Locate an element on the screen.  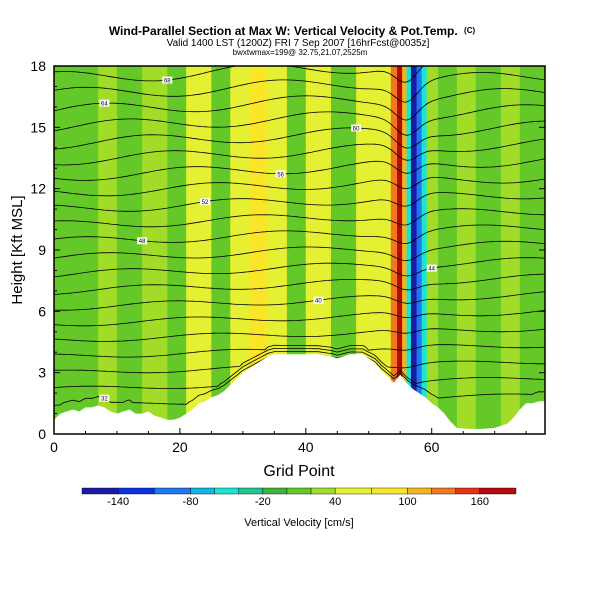
contour-label: 64 is located at coordinates (104, 105).